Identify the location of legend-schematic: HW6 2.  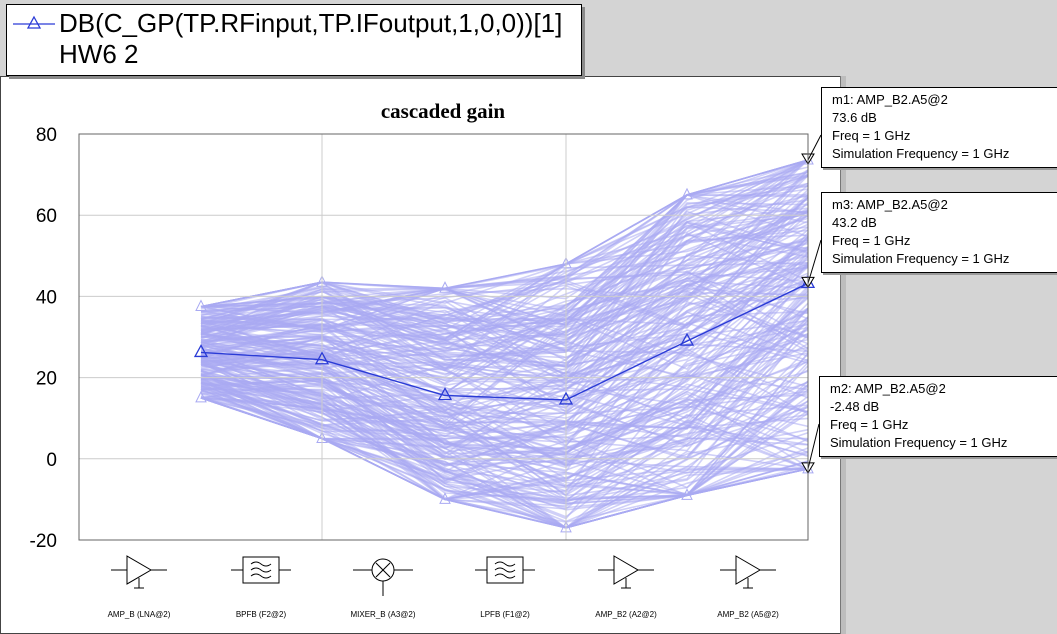
(99, 54).